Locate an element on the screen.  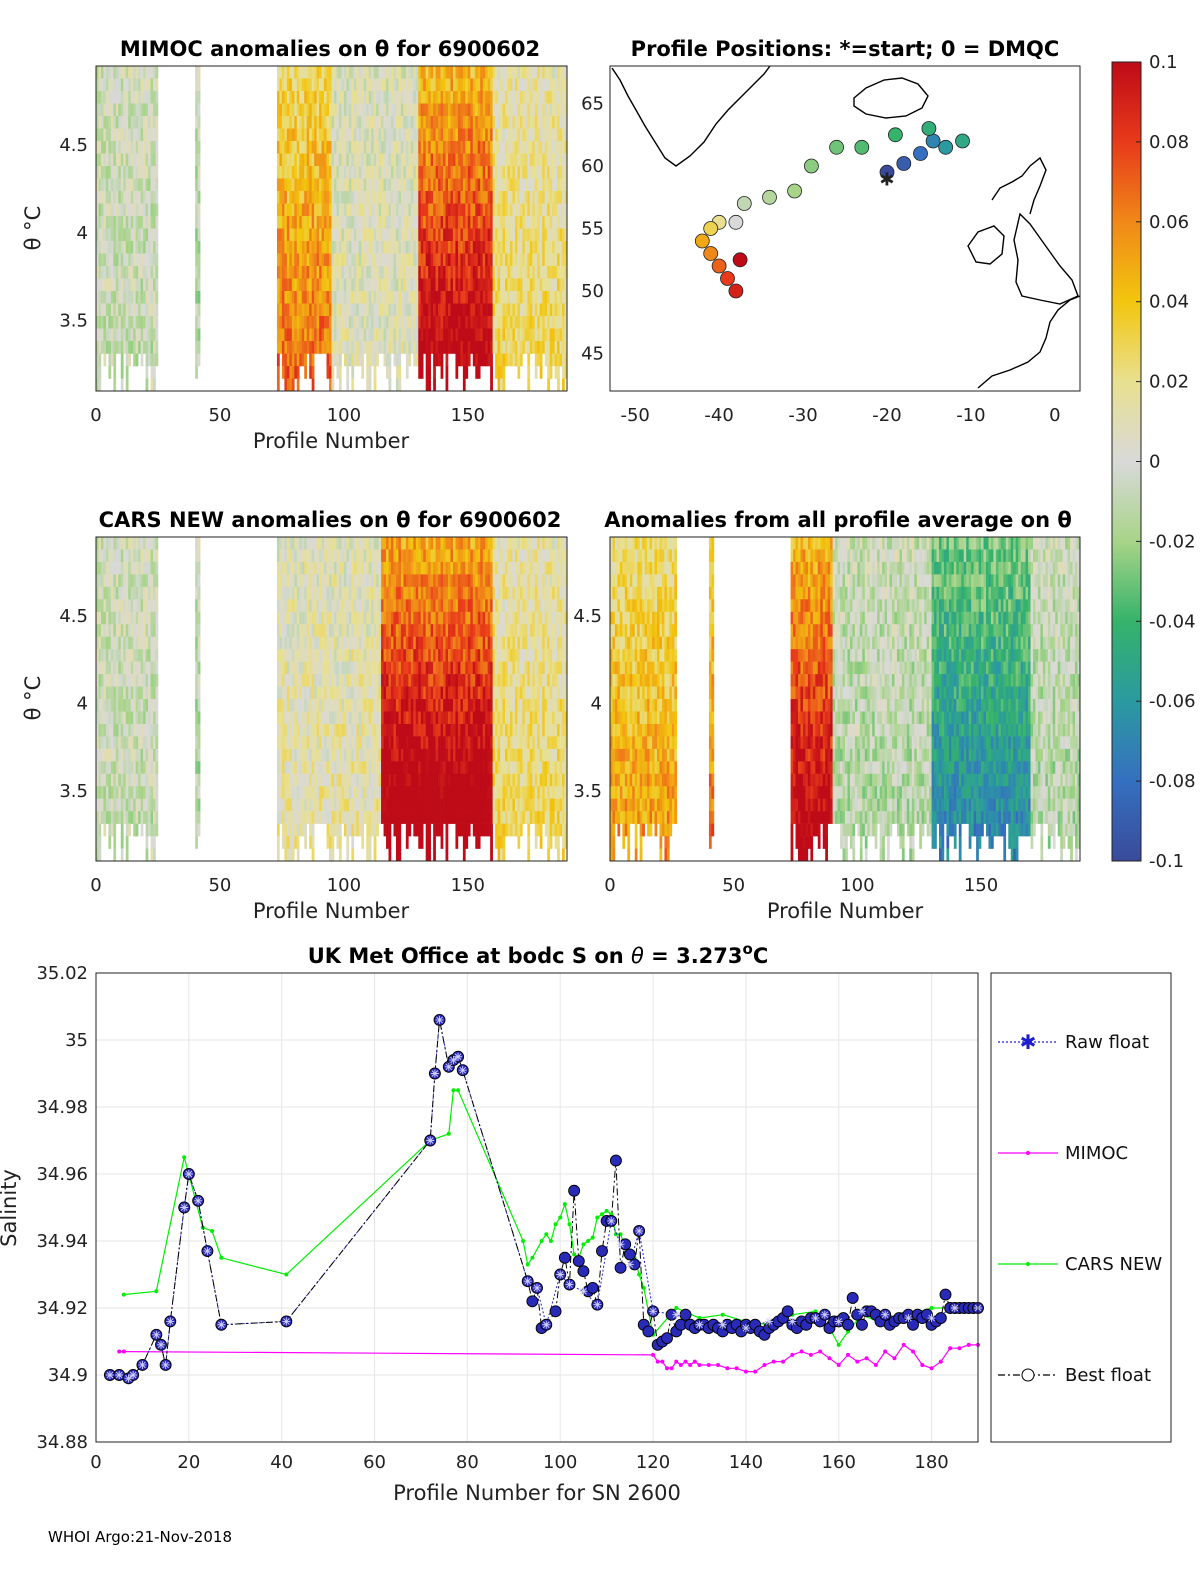
profile-position-marker is located at coordinates (920, 153).